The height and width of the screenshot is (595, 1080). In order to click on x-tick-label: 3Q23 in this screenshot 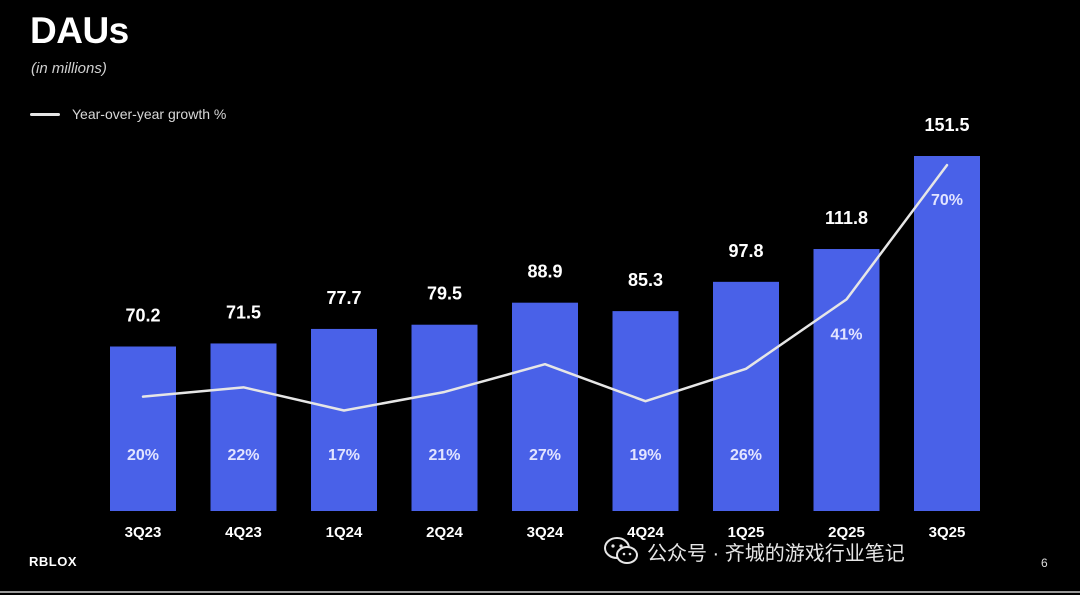, I will do `click(143, 532)`.